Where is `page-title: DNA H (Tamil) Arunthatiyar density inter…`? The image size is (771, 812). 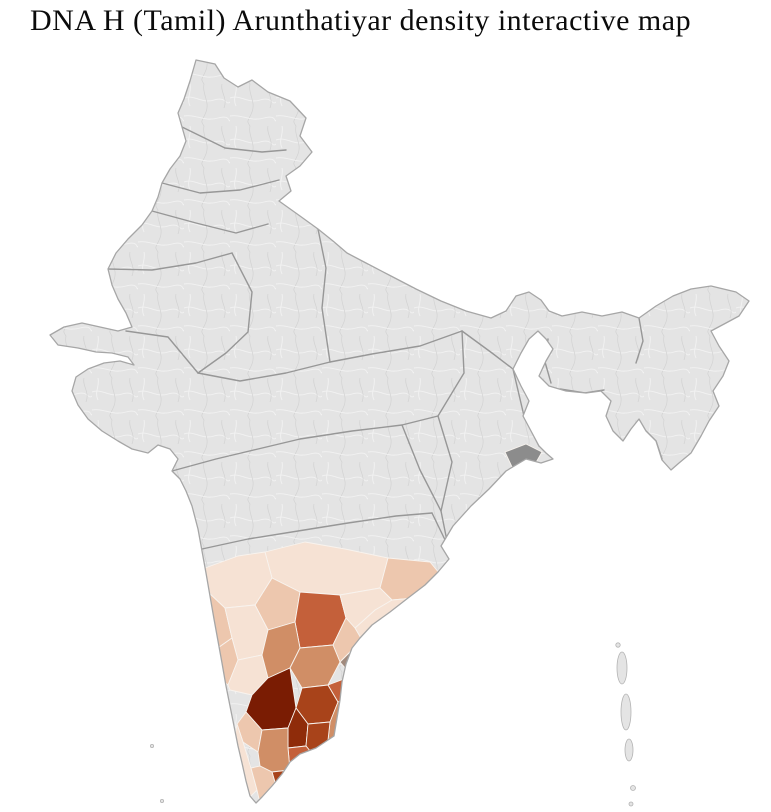
page-title: DNA H (Tamil) Arunthatiyar density inter… is located at coordinates (361, 20).